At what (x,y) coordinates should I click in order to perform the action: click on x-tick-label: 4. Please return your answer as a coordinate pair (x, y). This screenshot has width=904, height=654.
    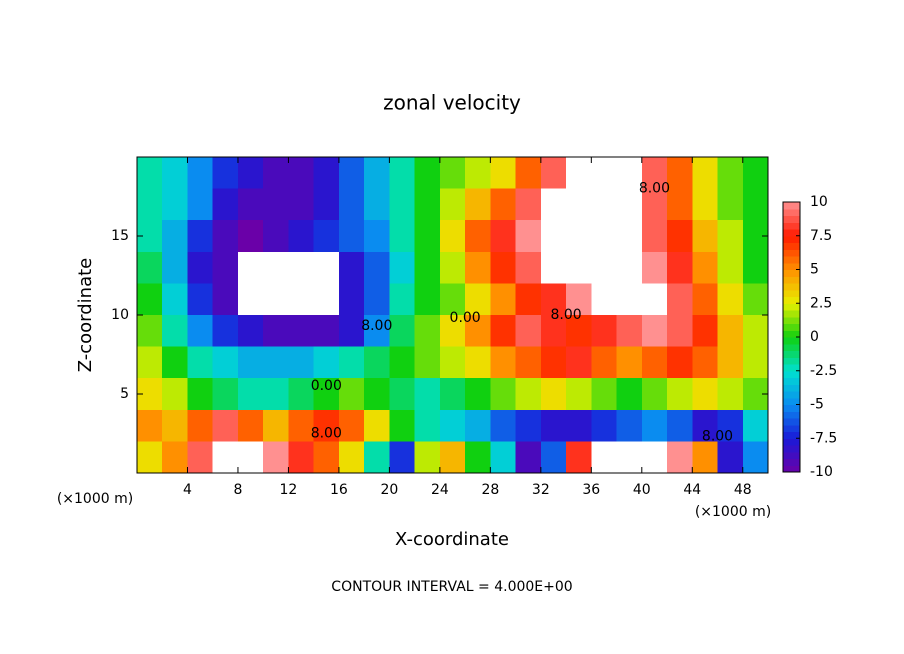
    Looking at the image, I should click on (187, 490).